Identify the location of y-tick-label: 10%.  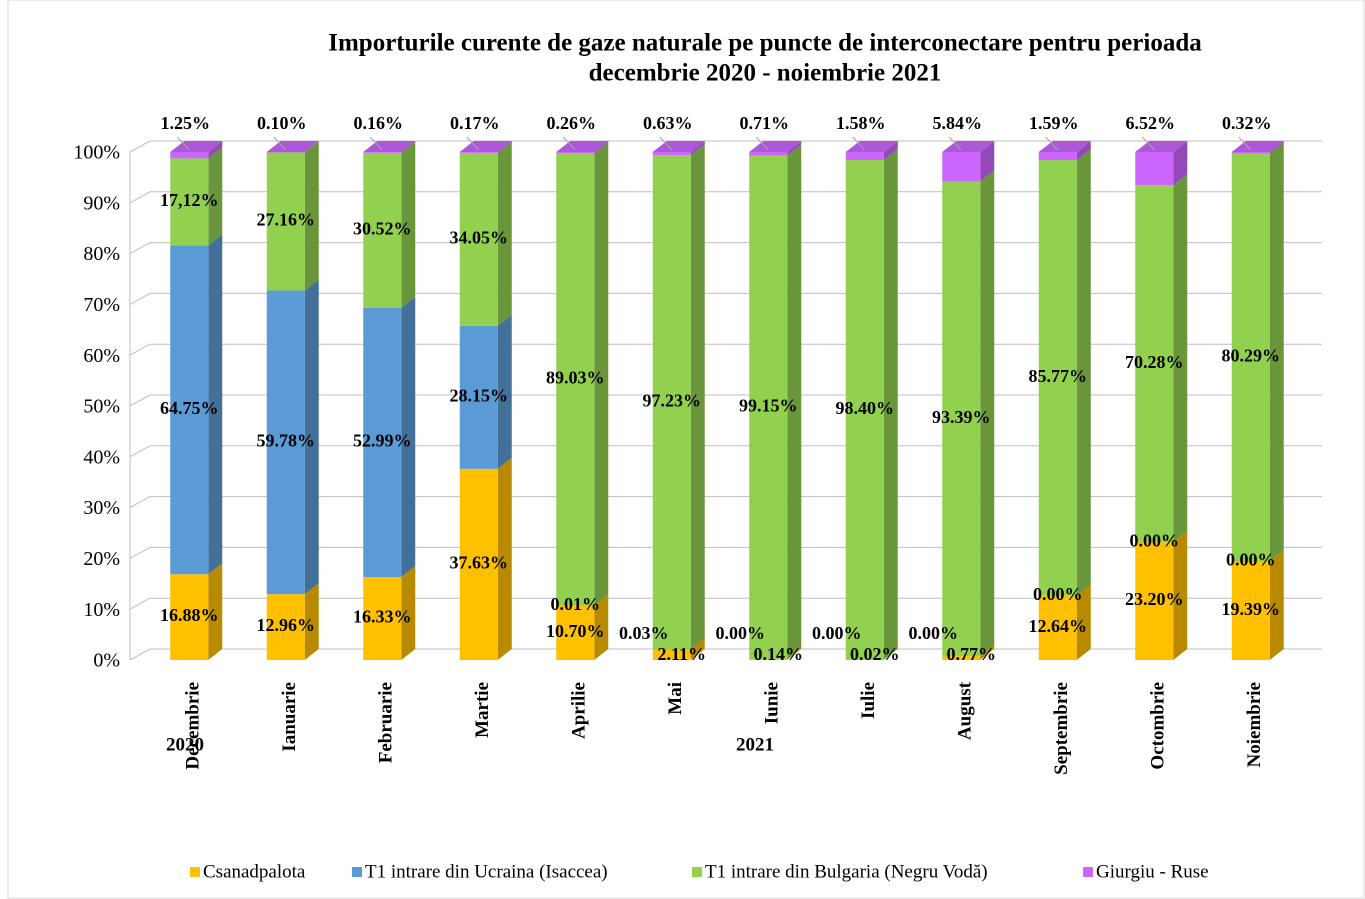
(101, 610).